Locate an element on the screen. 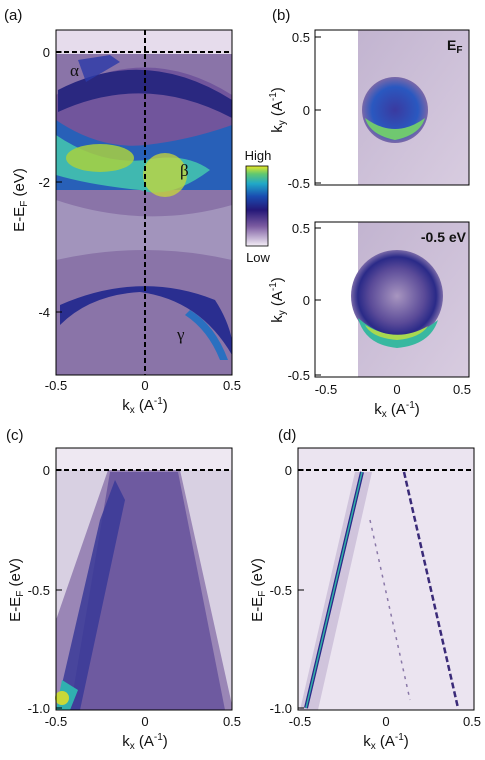 The image size is (485, 760). panel-b-top-ytick-0: 0.5 is located at coordinates (301, 37).